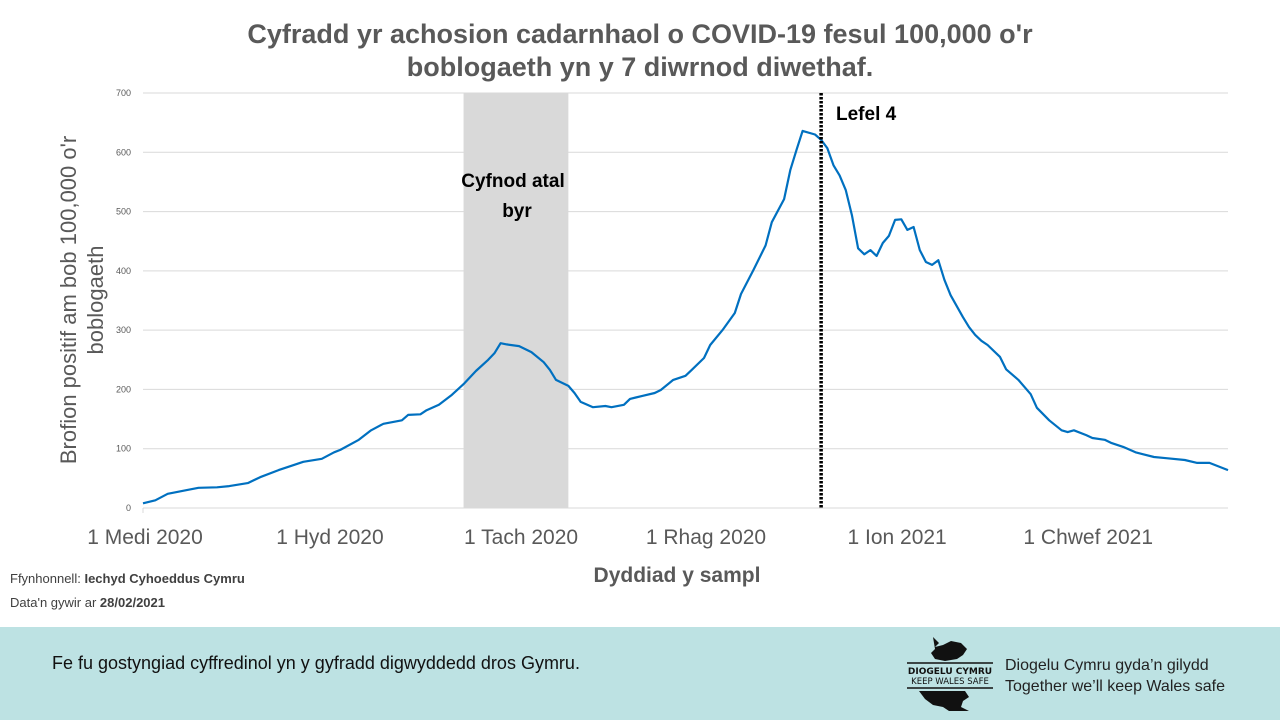 The height and width of the screenshot is (720, 1280). What do you see at coordinates (128, 508) in the screenshot?
I see `y-tick-label: 0` at bounding box center [128, 508].